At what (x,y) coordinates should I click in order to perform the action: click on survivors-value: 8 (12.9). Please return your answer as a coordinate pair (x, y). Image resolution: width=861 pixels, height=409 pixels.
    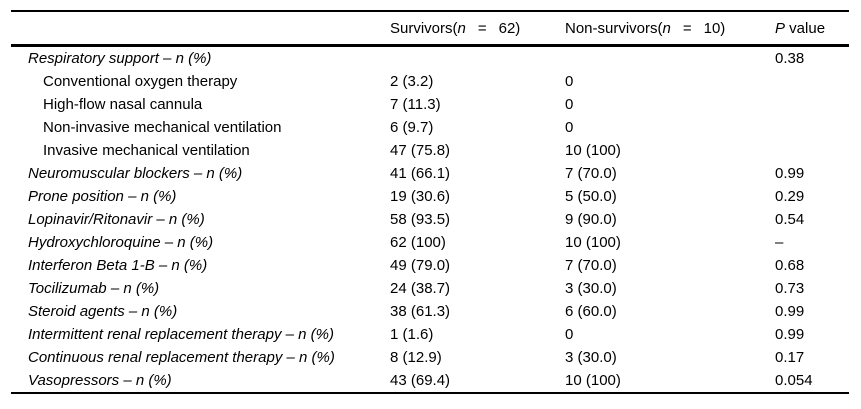
    Looking at the image, I should click on (416, 357).